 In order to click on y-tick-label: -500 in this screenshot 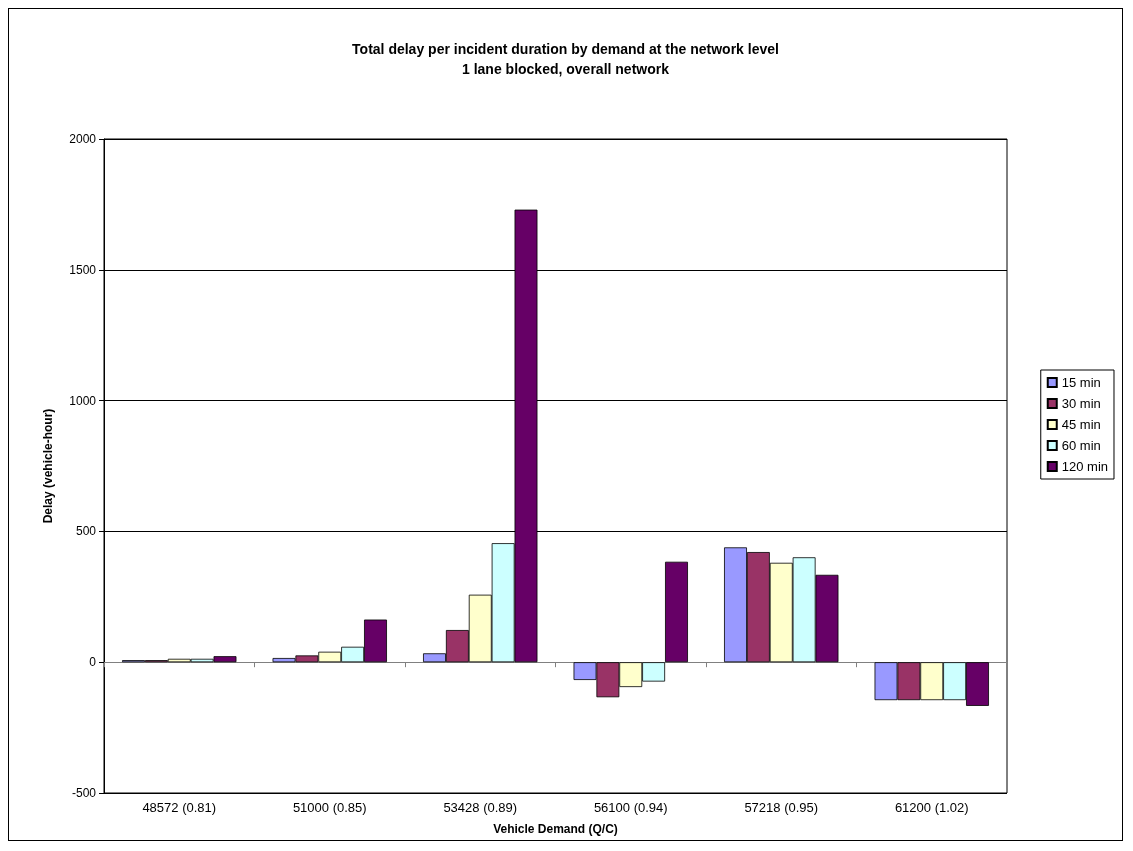, I will do `click(84, 793)`.